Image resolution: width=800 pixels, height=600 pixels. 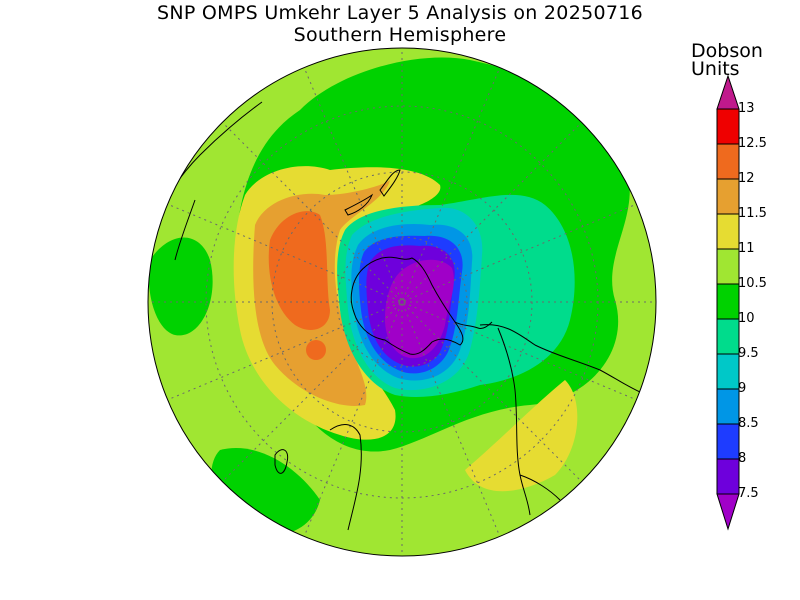 I want to click on colorbar-tick-label: 12.5, so click(x=752, y=143).